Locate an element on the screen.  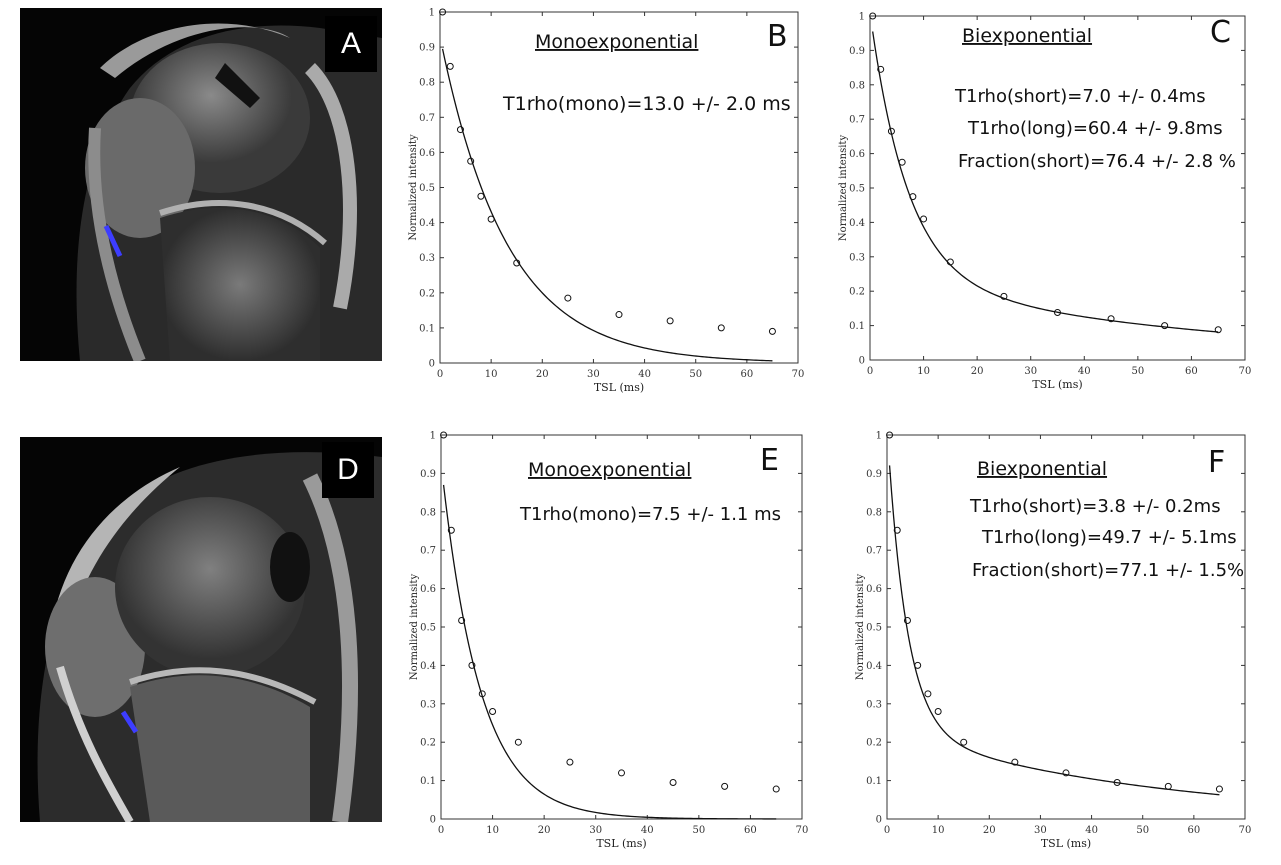
fit-parameter-label: T1rho(short)=3.8 +/- 0.2ms is located at coordinates (1095, 506).